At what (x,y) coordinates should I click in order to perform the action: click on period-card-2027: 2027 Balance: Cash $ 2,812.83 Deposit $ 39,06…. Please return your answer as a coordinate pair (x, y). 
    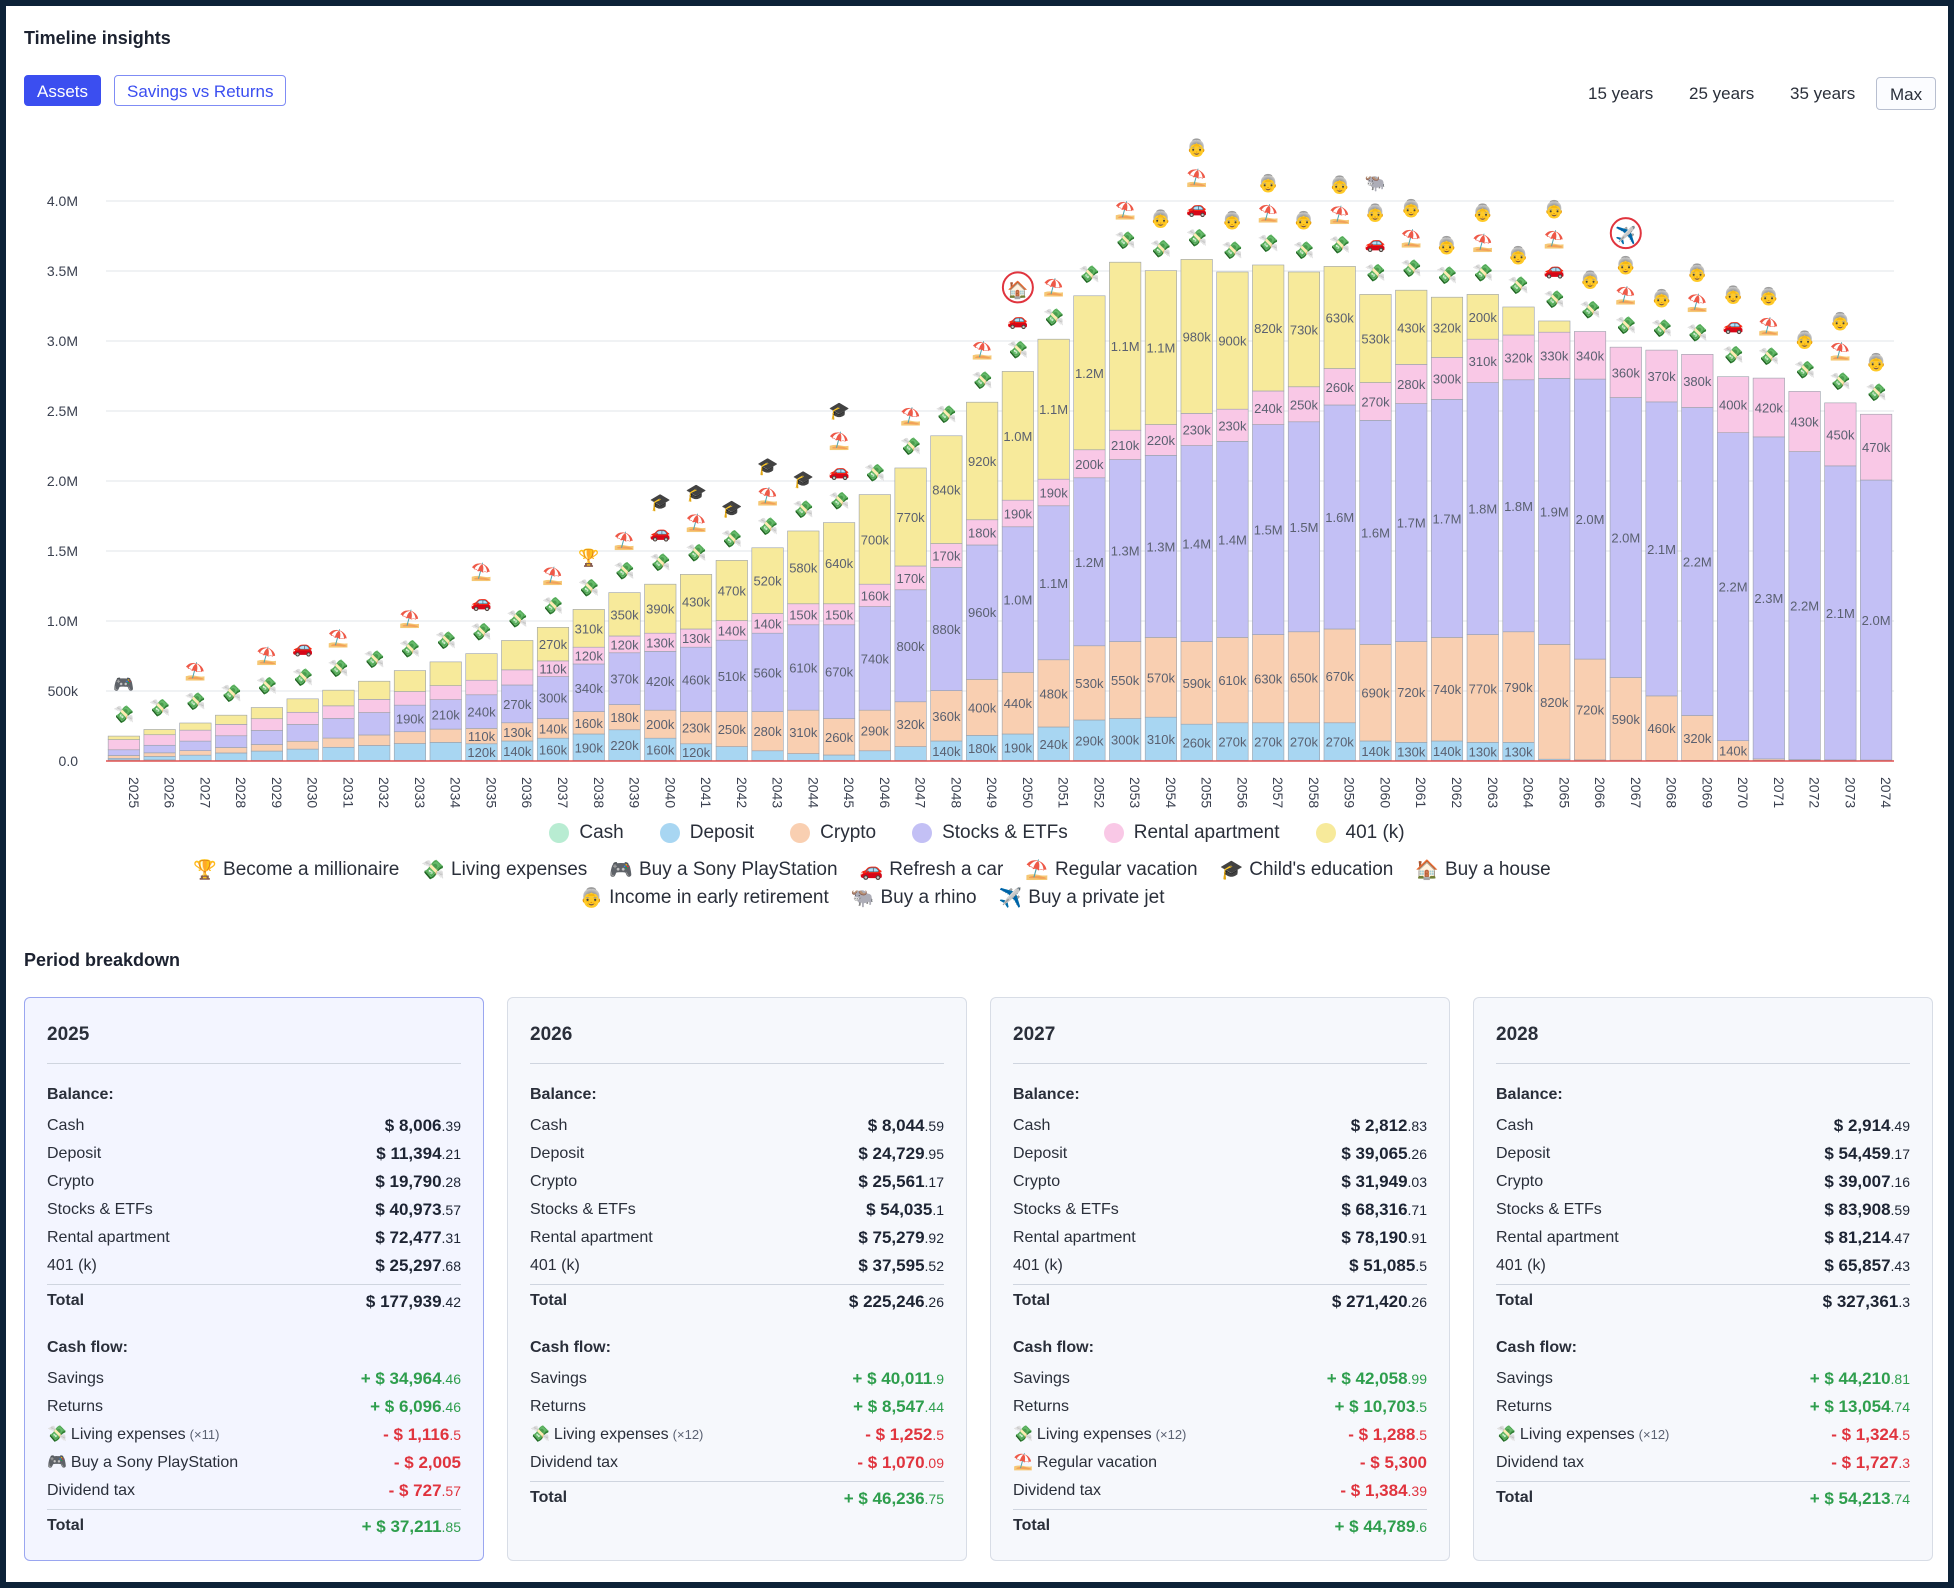
    Looking at the image, I should click on (1220, 1279).